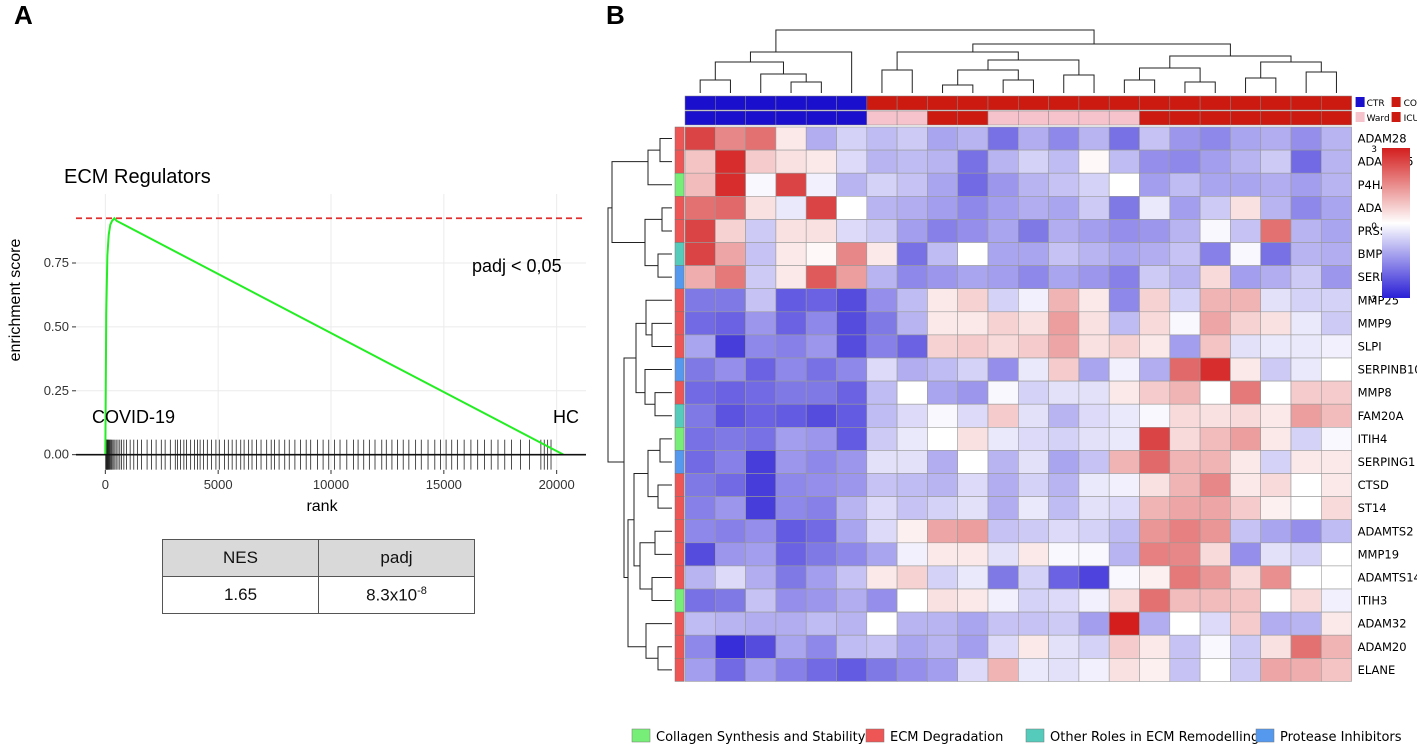 This screenshot has height=749, width=1417. Describe the element at coordinates (240, 595) in the screenshot. I see `nes-value: 1.65` at that location.